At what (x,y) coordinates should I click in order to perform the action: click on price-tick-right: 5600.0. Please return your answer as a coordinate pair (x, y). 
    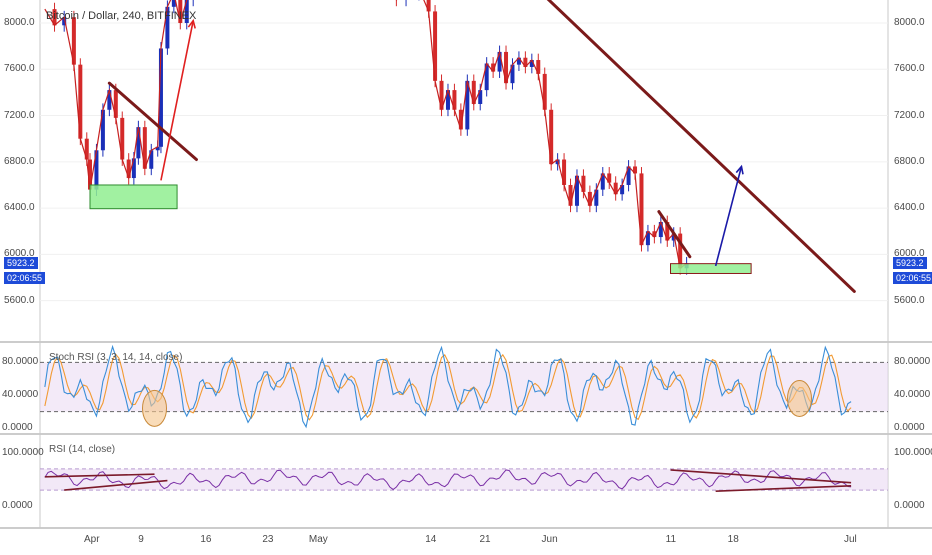
    Looking at the image, I should click on (909, 300).